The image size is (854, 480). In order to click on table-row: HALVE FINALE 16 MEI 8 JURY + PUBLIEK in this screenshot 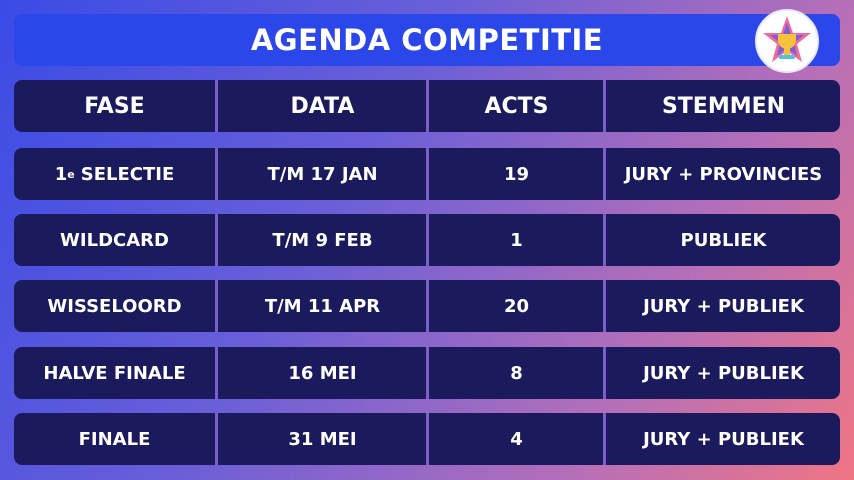, I will do `click(427, 373)`.